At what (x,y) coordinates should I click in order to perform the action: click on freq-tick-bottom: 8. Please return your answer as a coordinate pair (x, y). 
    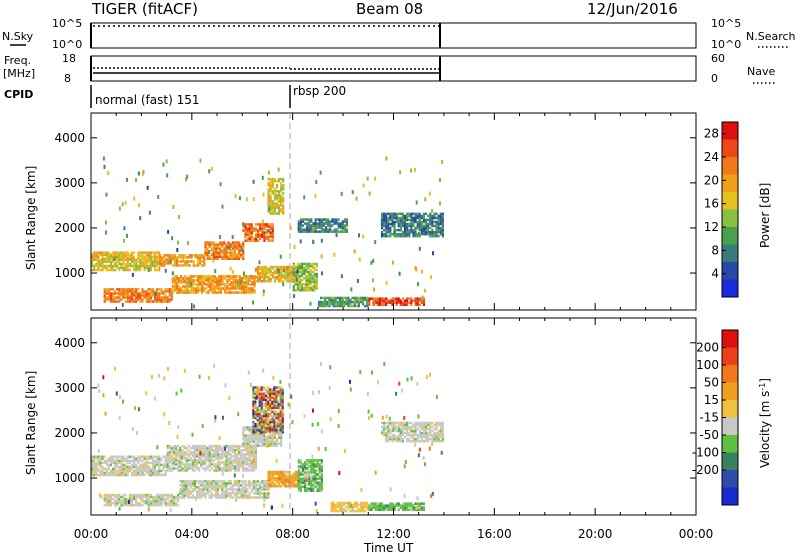
    Looking at the image, I should click on (67, 78).